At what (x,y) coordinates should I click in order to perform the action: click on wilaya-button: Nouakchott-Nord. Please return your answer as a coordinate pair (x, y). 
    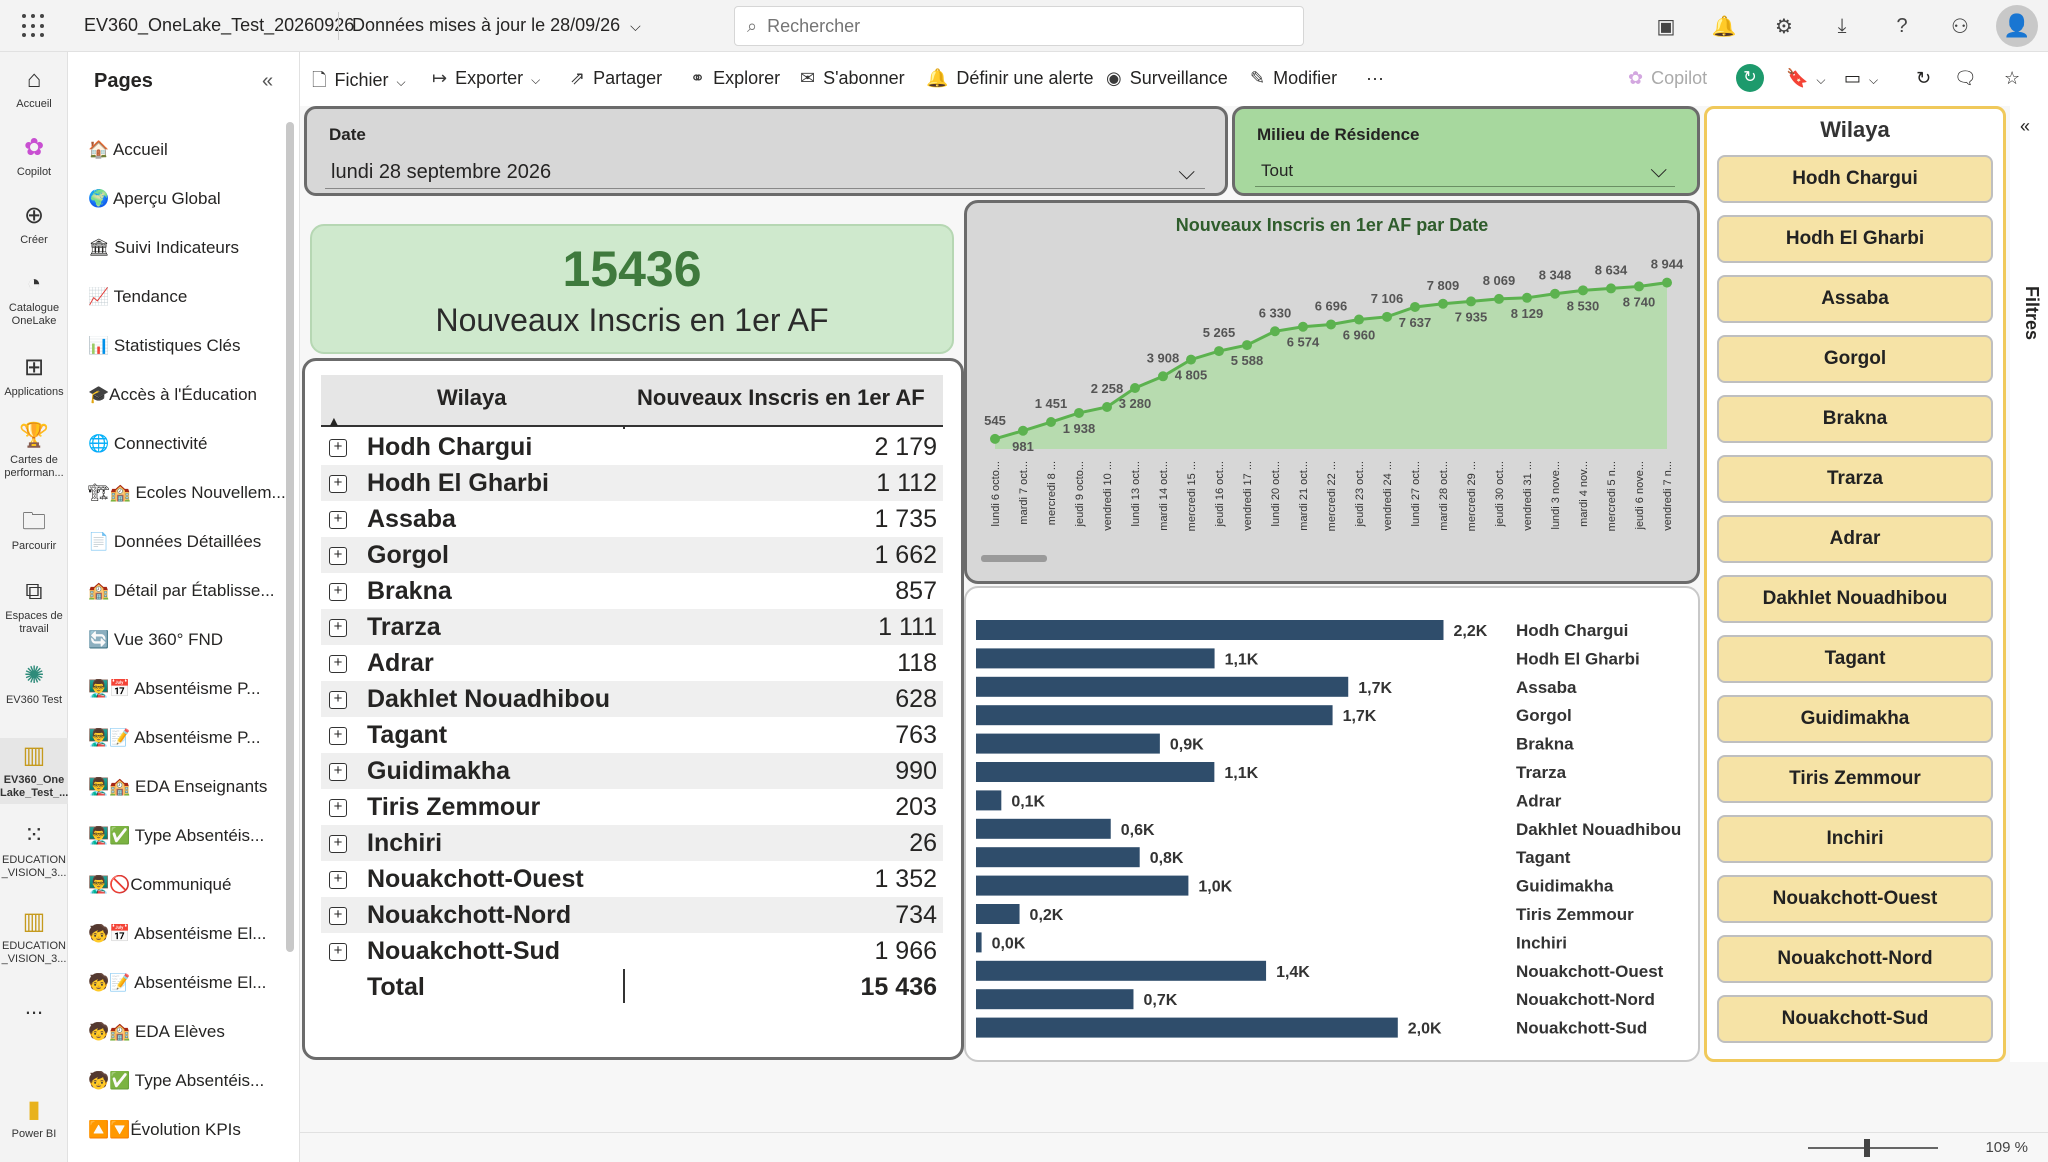
    Looking at the image, I should click on (1855, 959).